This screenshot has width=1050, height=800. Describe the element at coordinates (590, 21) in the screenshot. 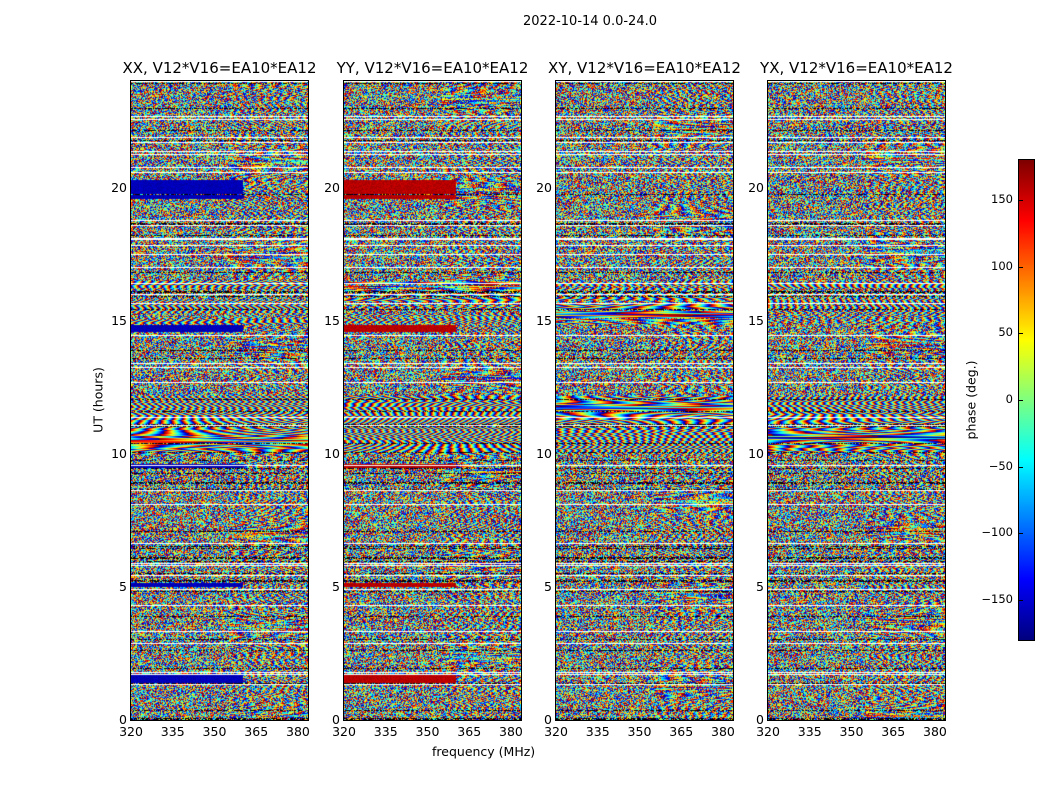

I see `figure-title: 2022-10-14 0.0-24.0` at that location.